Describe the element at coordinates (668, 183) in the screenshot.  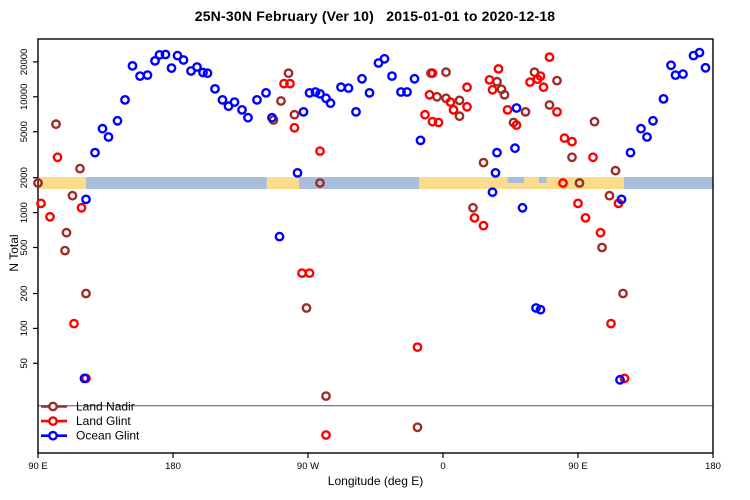
I see `coastline-band-ocean` at that location.